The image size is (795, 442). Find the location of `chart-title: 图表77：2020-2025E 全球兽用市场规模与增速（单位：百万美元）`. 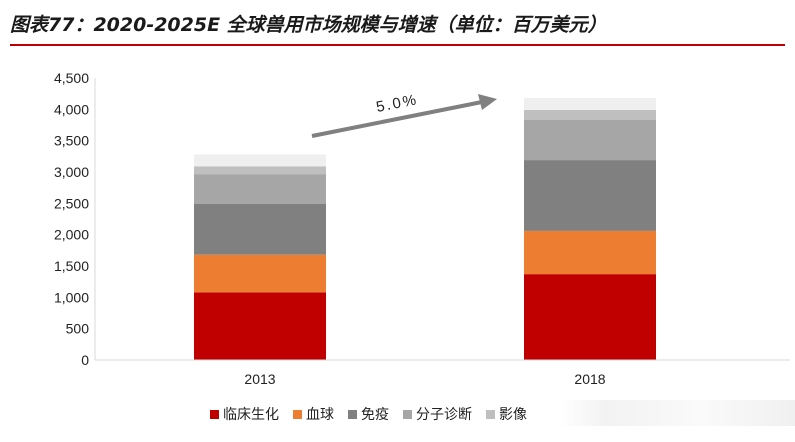

chart-title: 图表77：2020-2025E 全球兽用市场规模与增速（单位：百万美元） is located at coordinates (308, 25).